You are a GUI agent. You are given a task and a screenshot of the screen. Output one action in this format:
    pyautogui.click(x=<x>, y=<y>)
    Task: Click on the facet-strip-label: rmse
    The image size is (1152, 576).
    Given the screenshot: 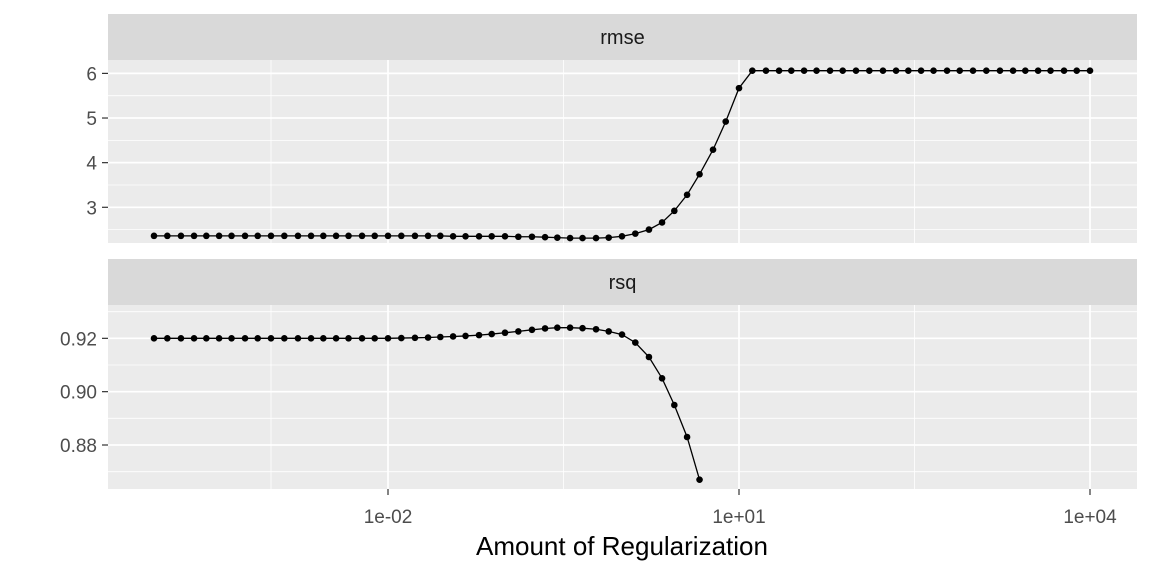 What is the action you would take?
    pyautogui.click(x=622, y=38)
    